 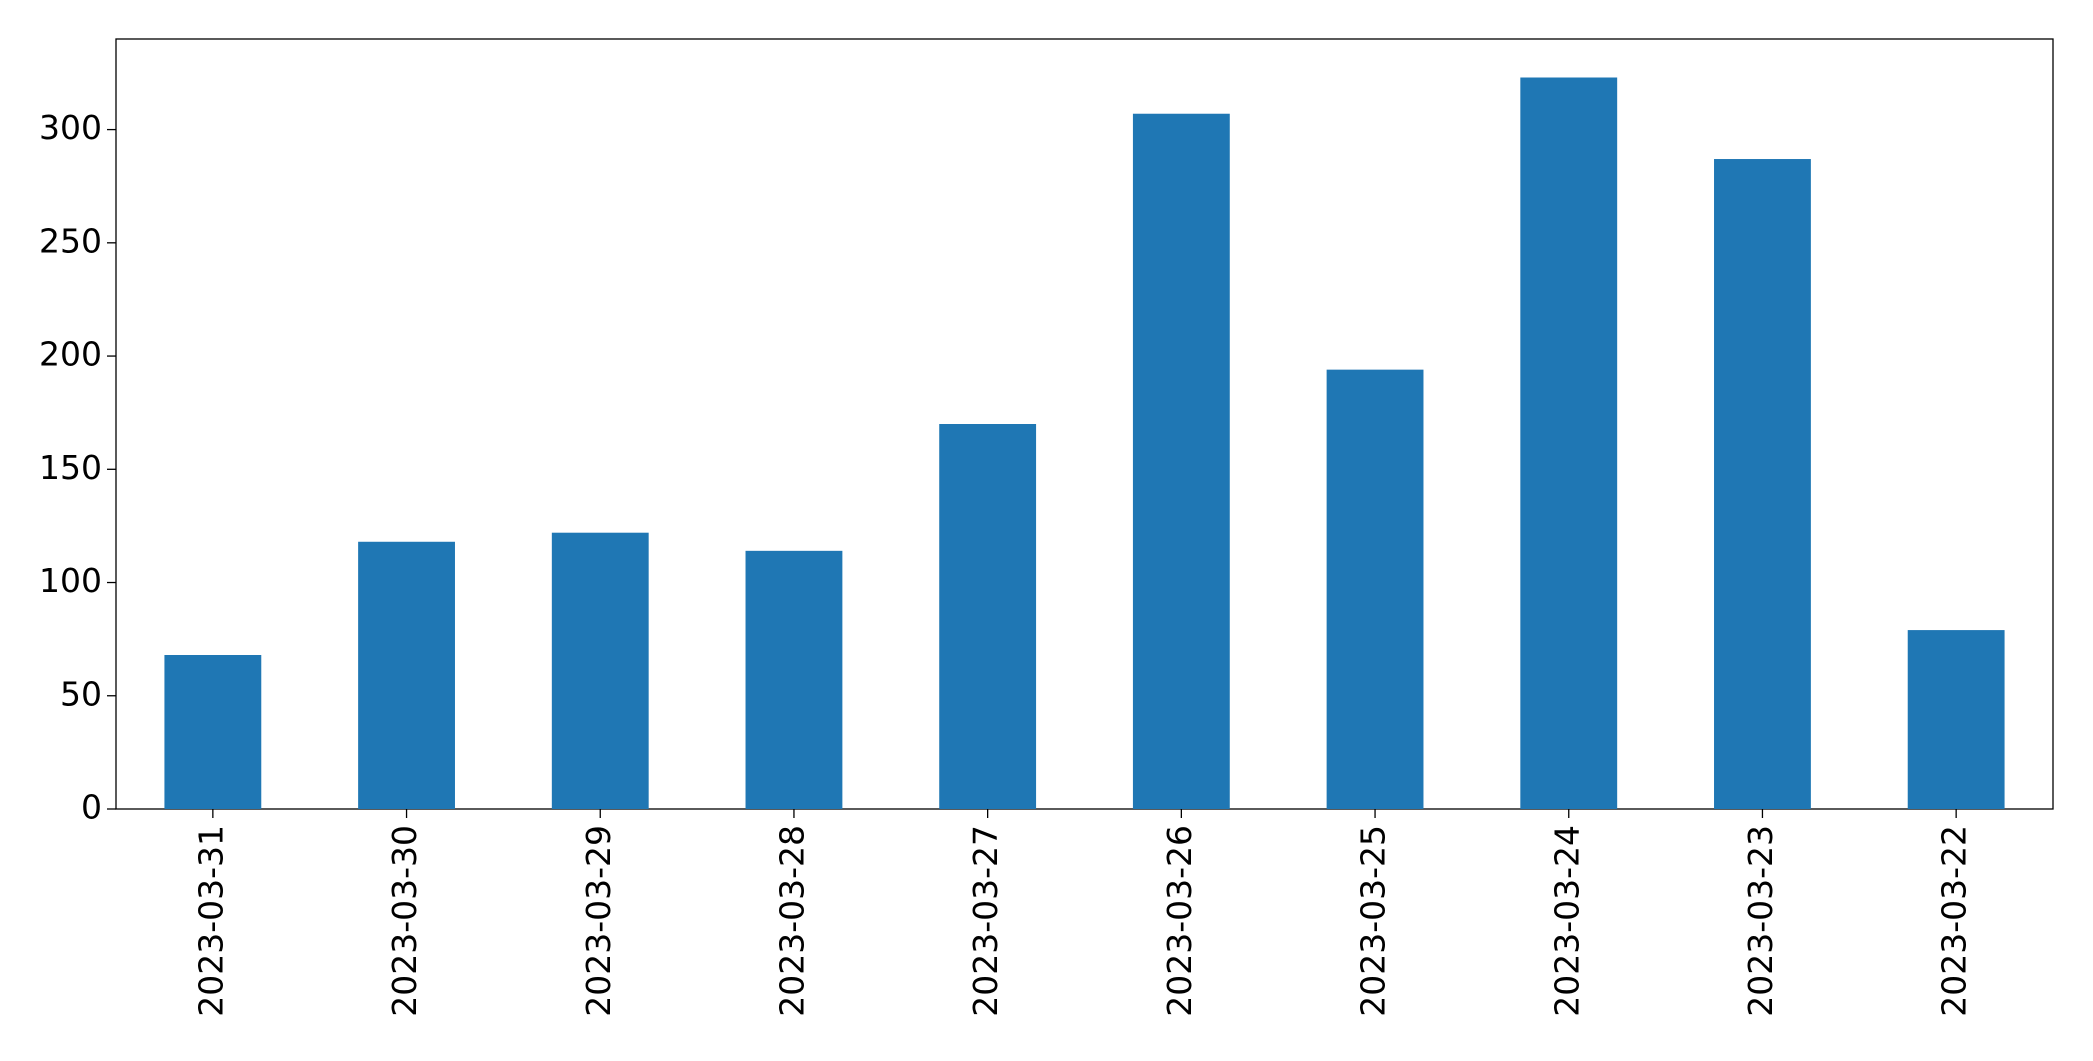 I want to click on x-tick-label: 2023-03-22, so click(x=1954, y=921).